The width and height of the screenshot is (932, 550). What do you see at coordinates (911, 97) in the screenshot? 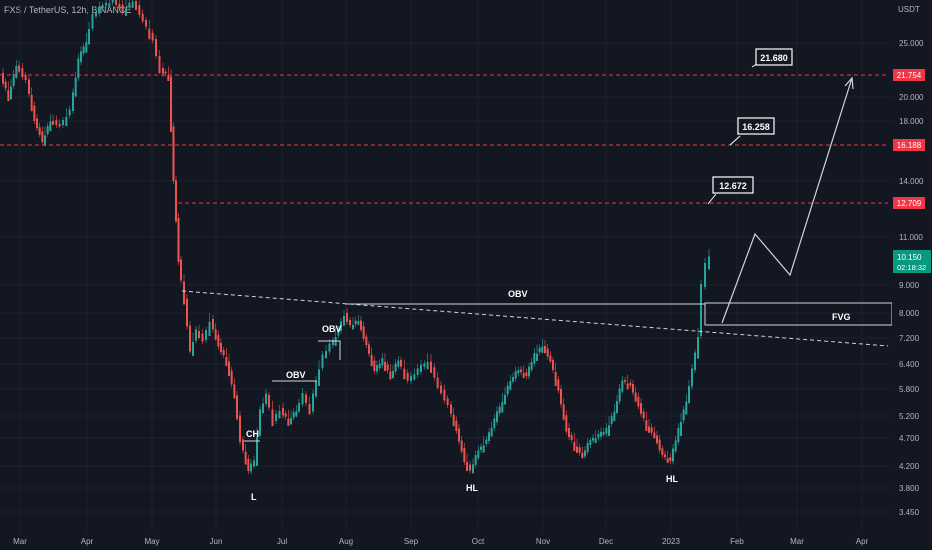
I see `price-tick-label: 20.000` at bounding box center [911, 97].